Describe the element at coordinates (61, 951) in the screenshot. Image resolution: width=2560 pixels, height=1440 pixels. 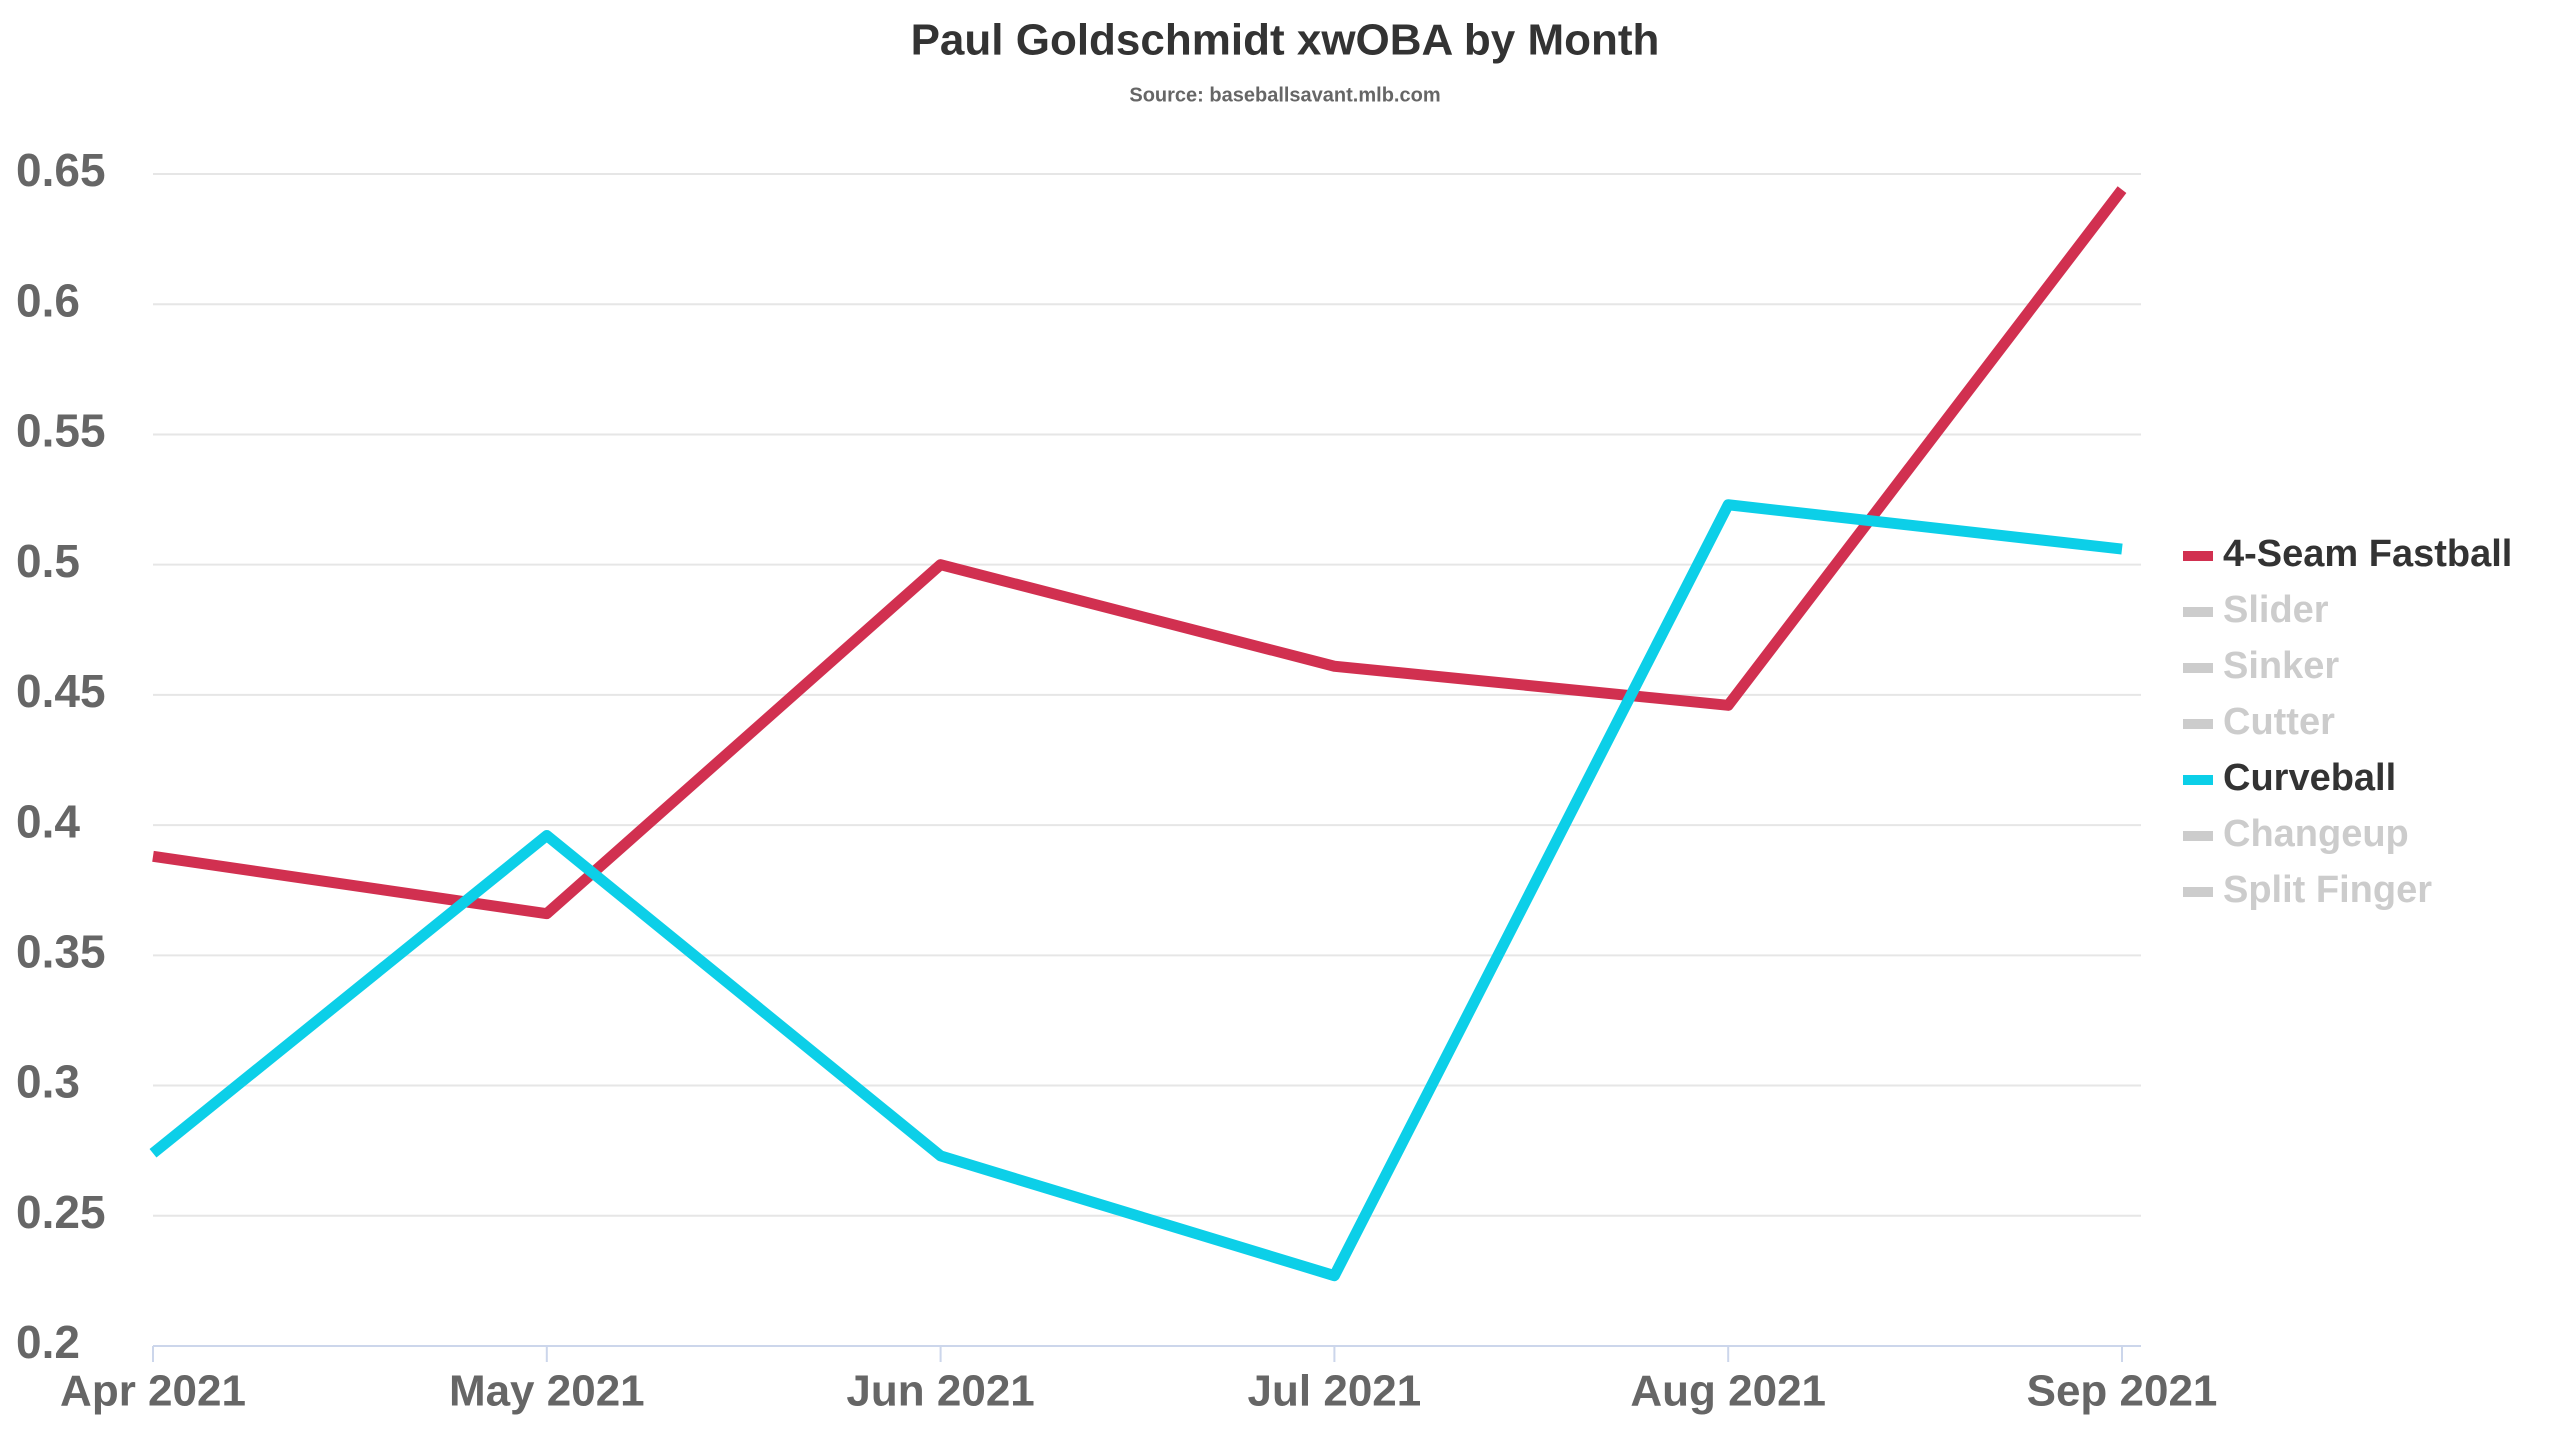
I see `y-tick-label: 0.35` at that location.